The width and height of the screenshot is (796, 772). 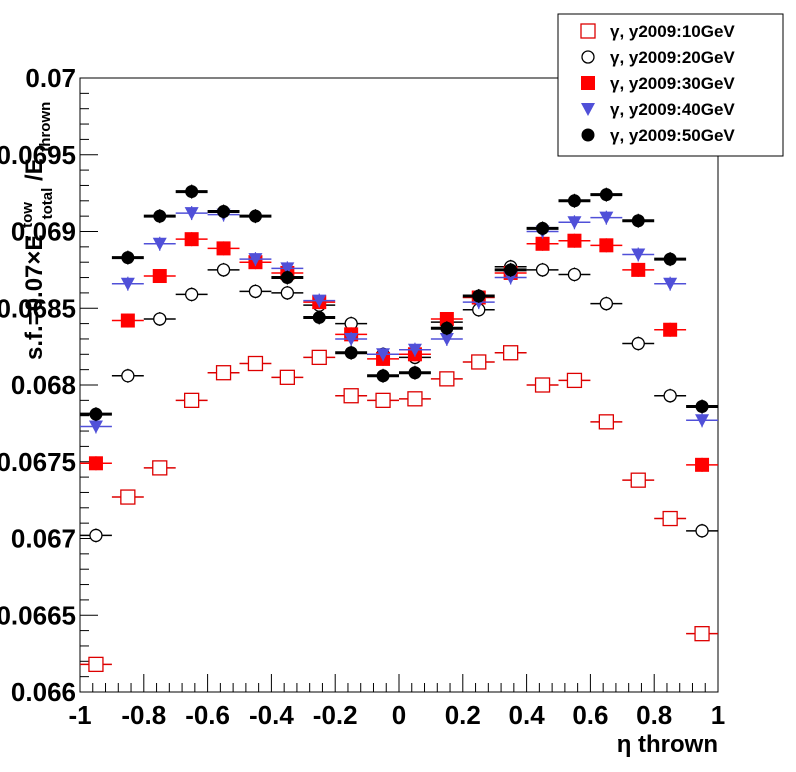 What do you see at coordinates (718, 715) in the screenshot?
I see `x-tick-label: 1` at bounding box center [718, 715].